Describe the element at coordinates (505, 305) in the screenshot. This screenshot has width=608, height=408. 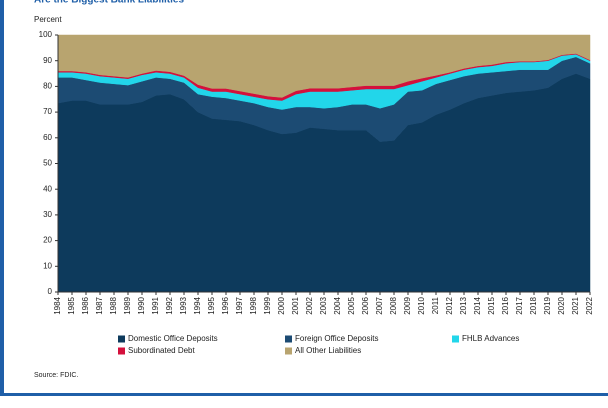
I see `x-tick-label: 2016` at that location.